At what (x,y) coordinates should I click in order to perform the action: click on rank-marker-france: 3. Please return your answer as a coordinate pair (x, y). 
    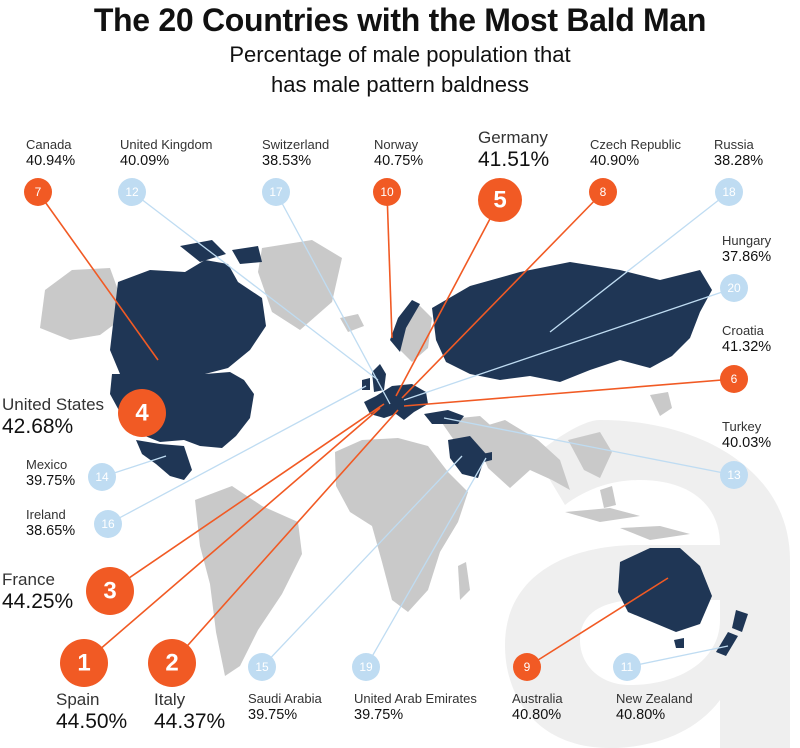
    Looking at the image, I should click on (110, 591).